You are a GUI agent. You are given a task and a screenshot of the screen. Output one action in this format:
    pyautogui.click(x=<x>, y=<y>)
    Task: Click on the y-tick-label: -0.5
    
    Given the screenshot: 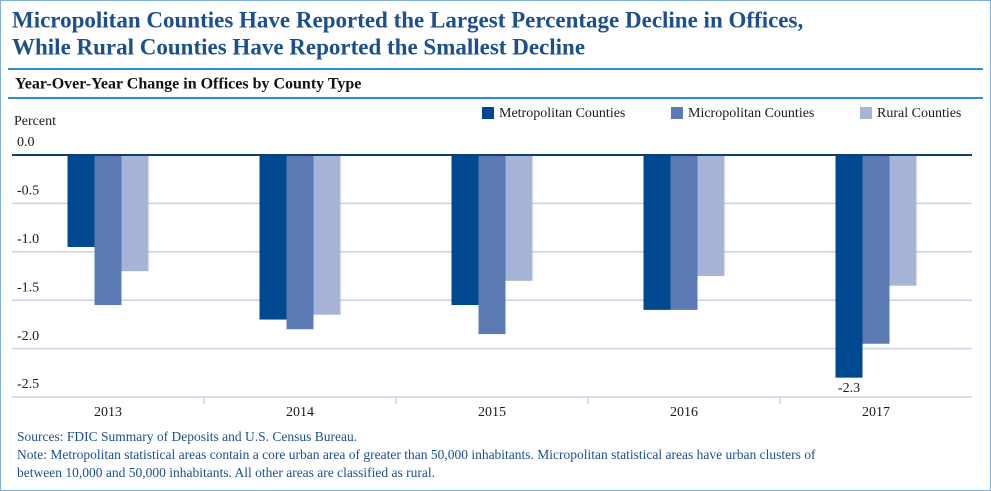 What is the action you would take?
    pyautogui.click(x=28, y=191)
    